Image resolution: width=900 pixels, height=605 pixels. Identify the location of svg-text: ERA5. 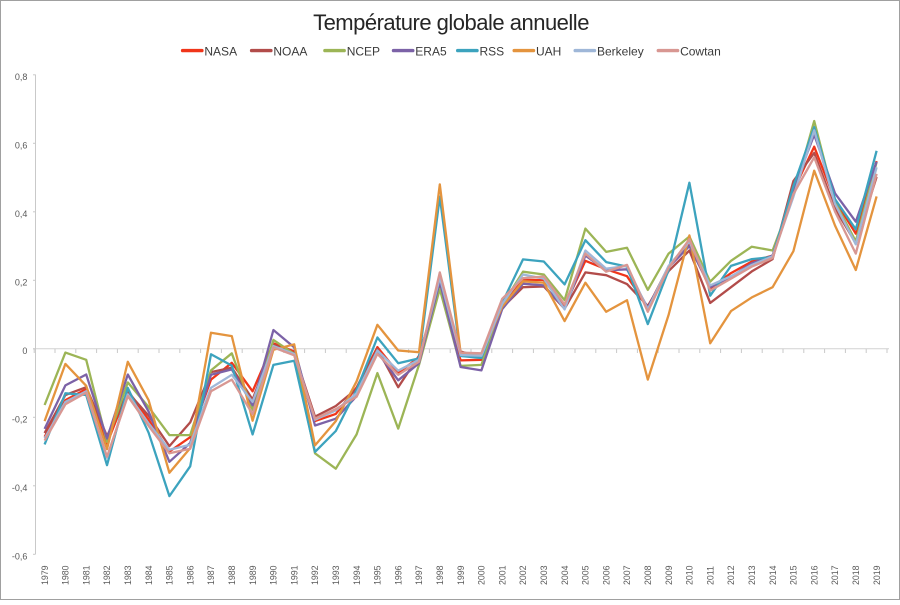
(431, 51).